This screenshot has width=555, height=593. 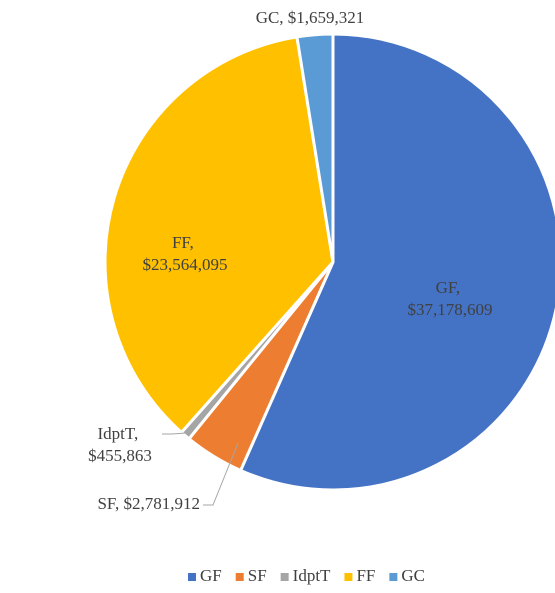 What do you see at coordinates (120, 455) in the screenshot?
I see `data-label-line: $455,863` at bounding box center [120, 455].